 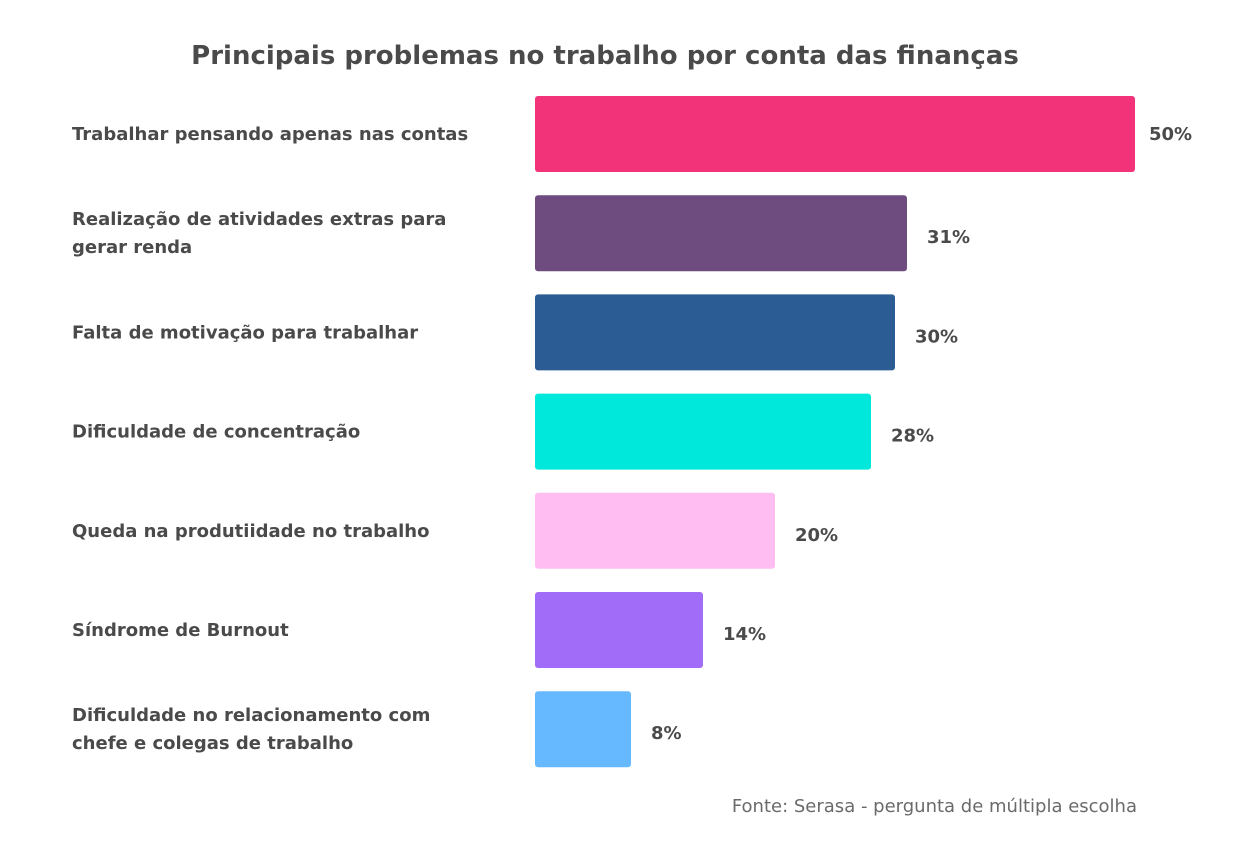 I want to click on category-label-line: Síndrome de Burnout, so click(x=180, y=630).